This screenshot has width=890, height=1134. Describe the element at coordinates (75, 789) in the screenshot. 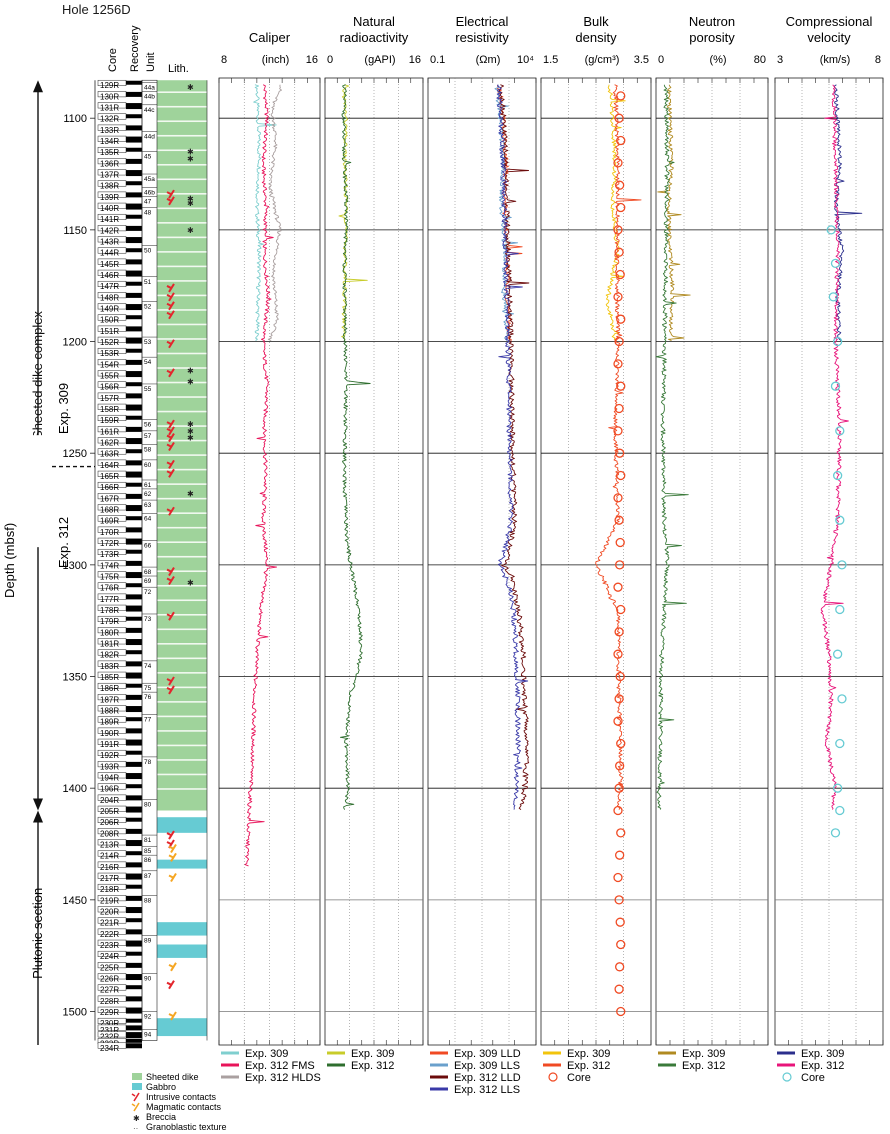

I see `depth-tick-label: 1400` at that location.